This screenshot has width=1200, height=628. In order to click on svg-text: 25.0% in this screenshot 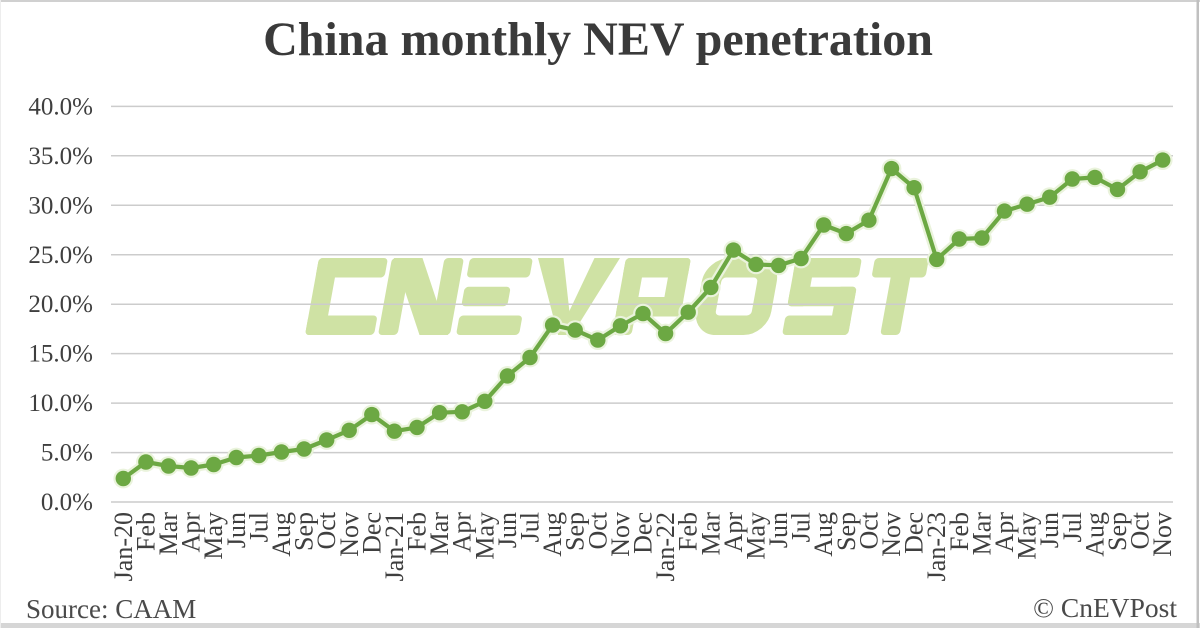, I will do `click(60, 255)`.